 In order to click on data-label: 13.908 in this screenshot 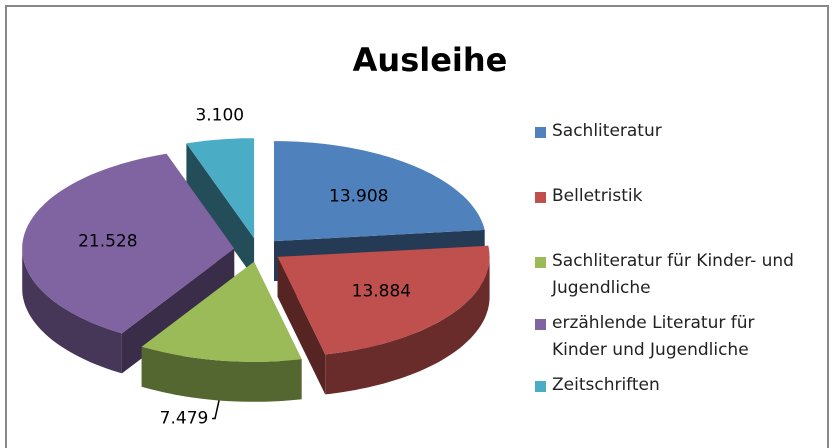, I will do `click(358, 196)`.